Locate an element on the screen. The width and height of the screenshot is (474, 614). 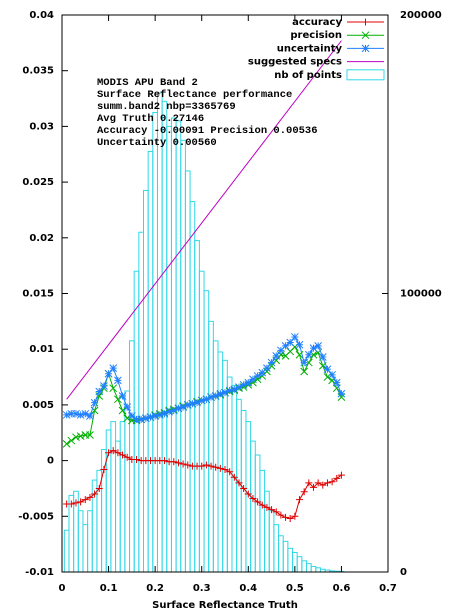
y-tick-label: 0.03 is located at coordinates (41, 126).